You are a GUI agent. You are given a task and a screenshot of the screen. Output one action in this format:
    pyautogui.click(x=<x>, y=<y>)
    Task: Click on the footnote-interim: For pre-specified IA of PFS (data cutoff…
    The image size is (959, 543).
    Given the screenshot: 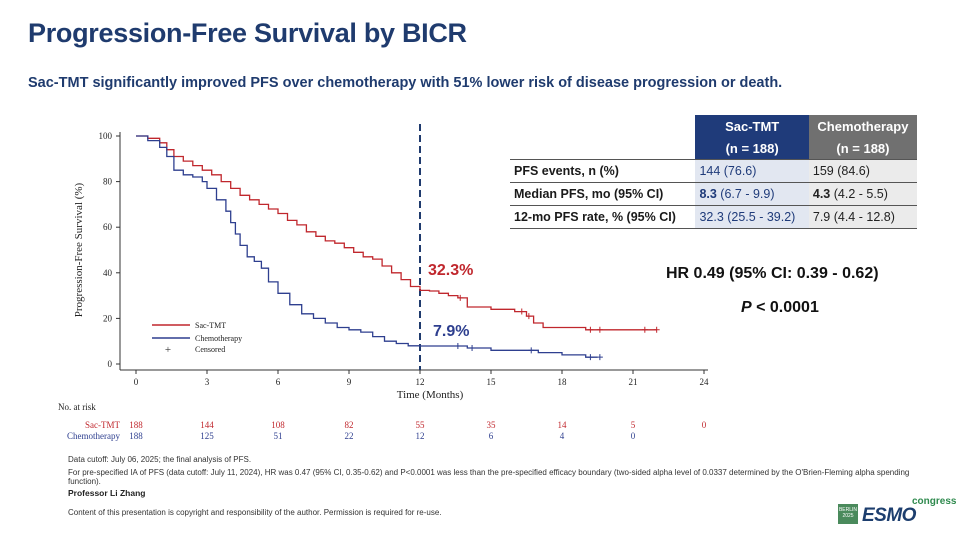 What is the action you would take?
    pyautogui.click(x=489, y=477)
    